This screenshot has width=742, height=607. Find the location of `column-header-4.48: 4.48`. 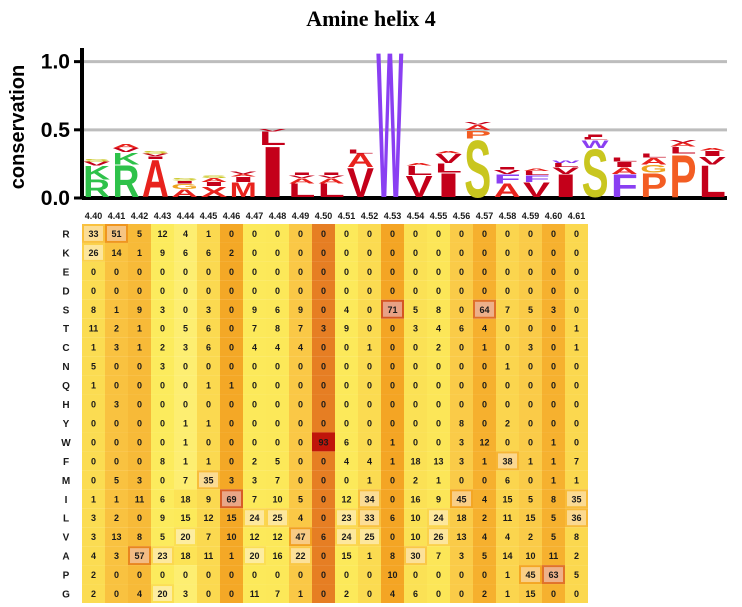

column-header-4.48: 4.48 is located at coordinates (278, 216).